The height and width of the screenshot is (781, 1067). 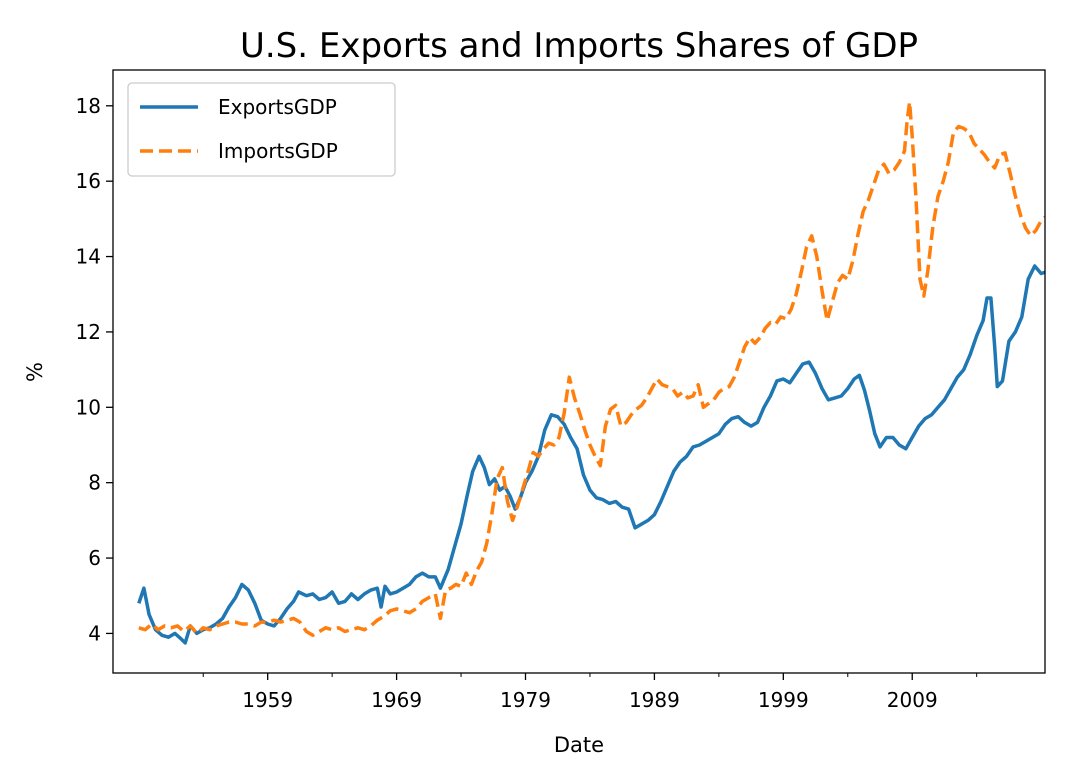 What do you see at coordinates (88, 106) in the screenshot?
I see `y-tick-label: 18` at bounding box center [88, 106].